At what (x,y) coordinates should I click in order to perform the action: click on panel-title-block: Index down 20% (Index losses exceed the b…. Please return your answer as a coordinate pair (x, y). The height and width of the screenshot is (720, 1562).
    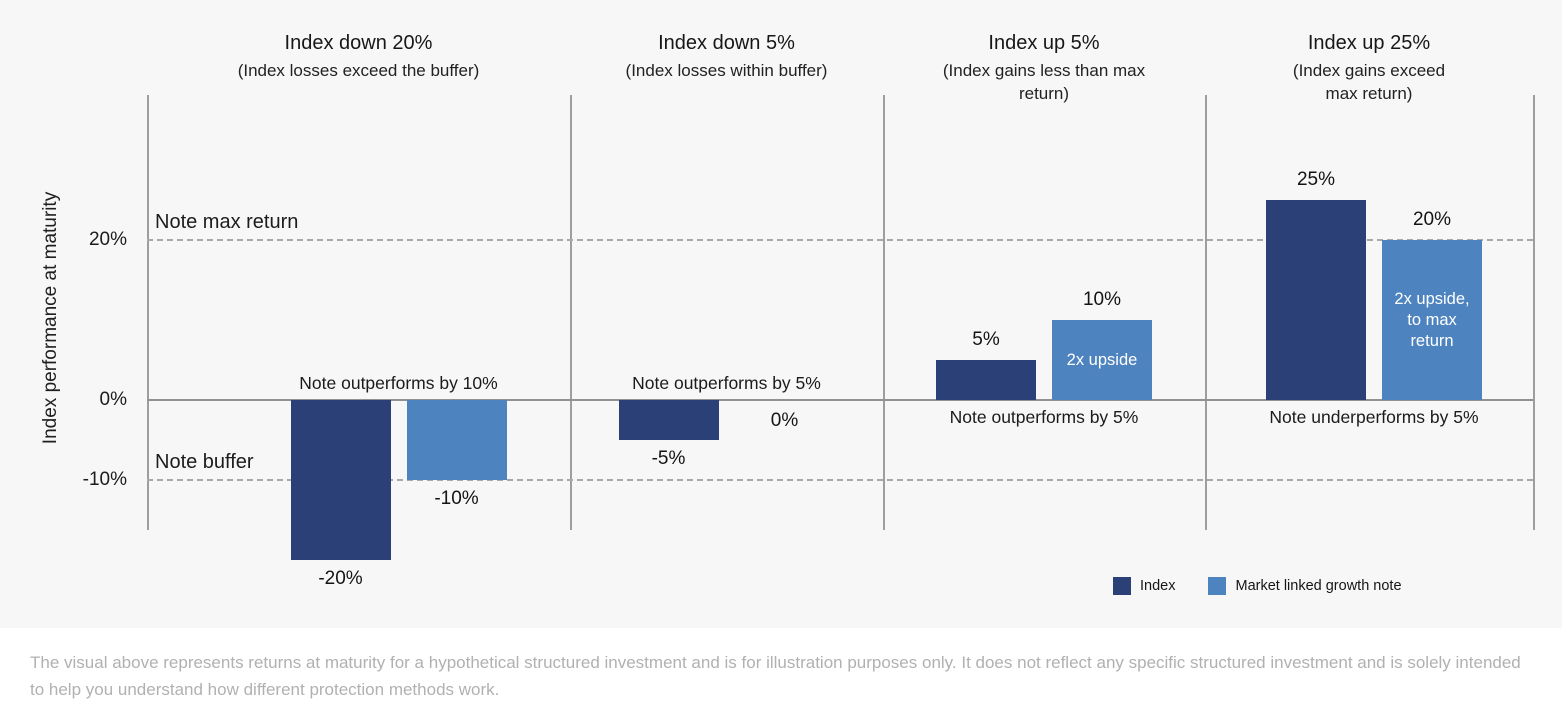
    Looking at the image, I should click on (359, 56).